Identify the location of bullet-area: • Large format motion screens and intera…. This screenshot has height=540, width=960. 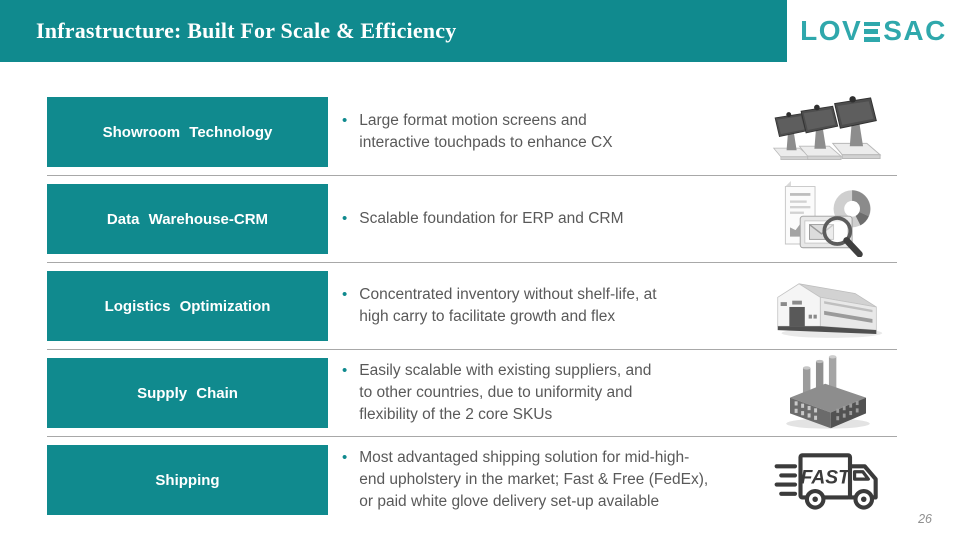
(543, 132).